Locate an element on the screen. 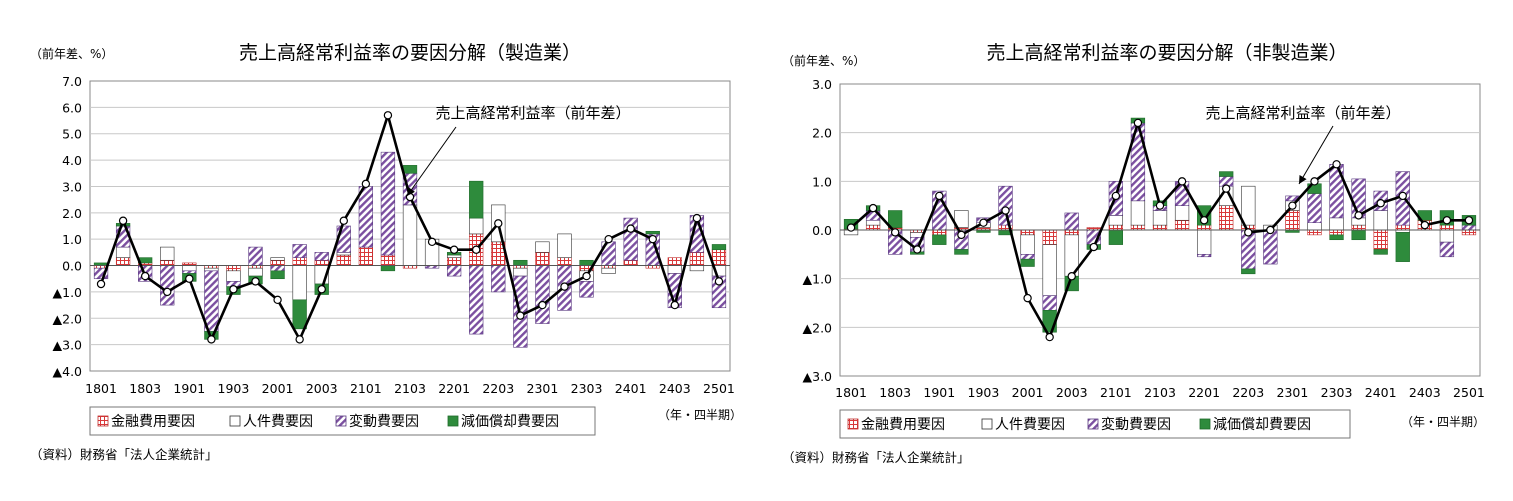 The image size is (1513, 501). bar-white-1902 is located at coordinates (961, 219).